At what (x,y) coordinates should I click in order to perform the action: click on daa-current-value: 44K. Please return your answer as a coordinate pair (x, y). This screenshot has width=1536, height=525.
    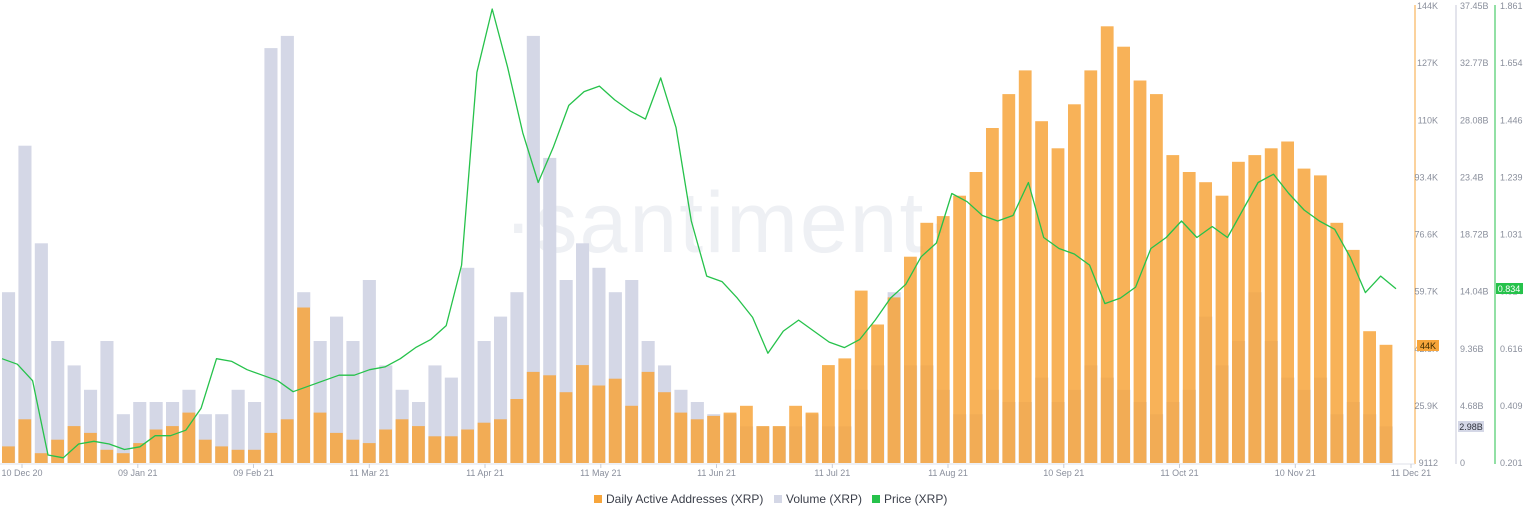
    Looking at the image, I should click on (1428, 346).